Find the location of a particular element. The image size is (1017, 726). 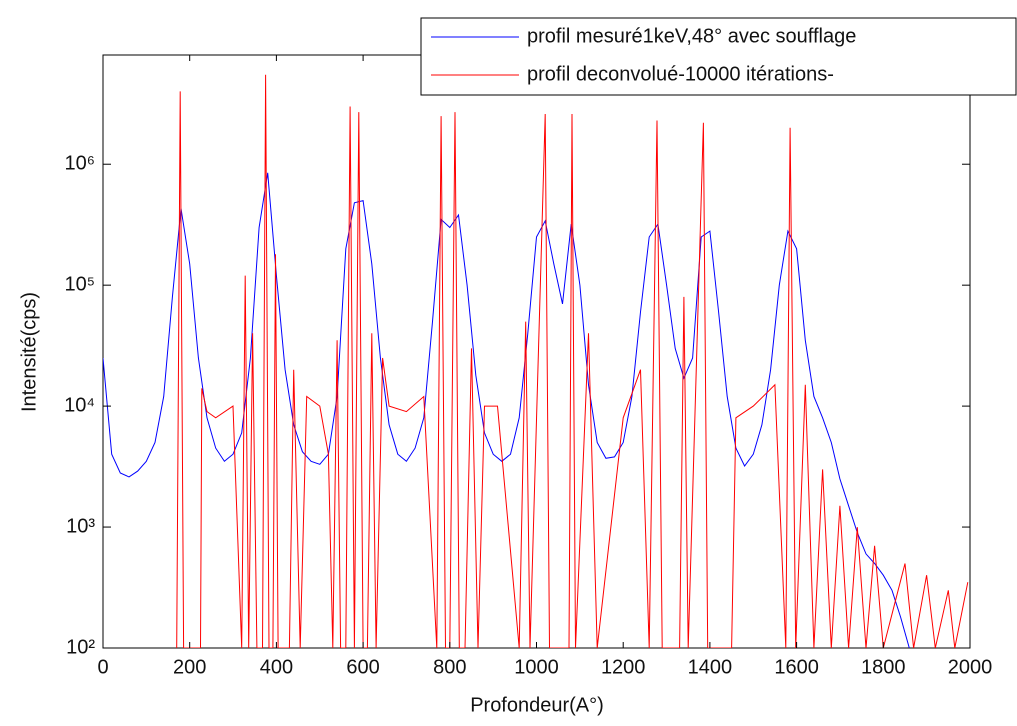

x-tick-label: 0 is located at coordinates (102, 667).